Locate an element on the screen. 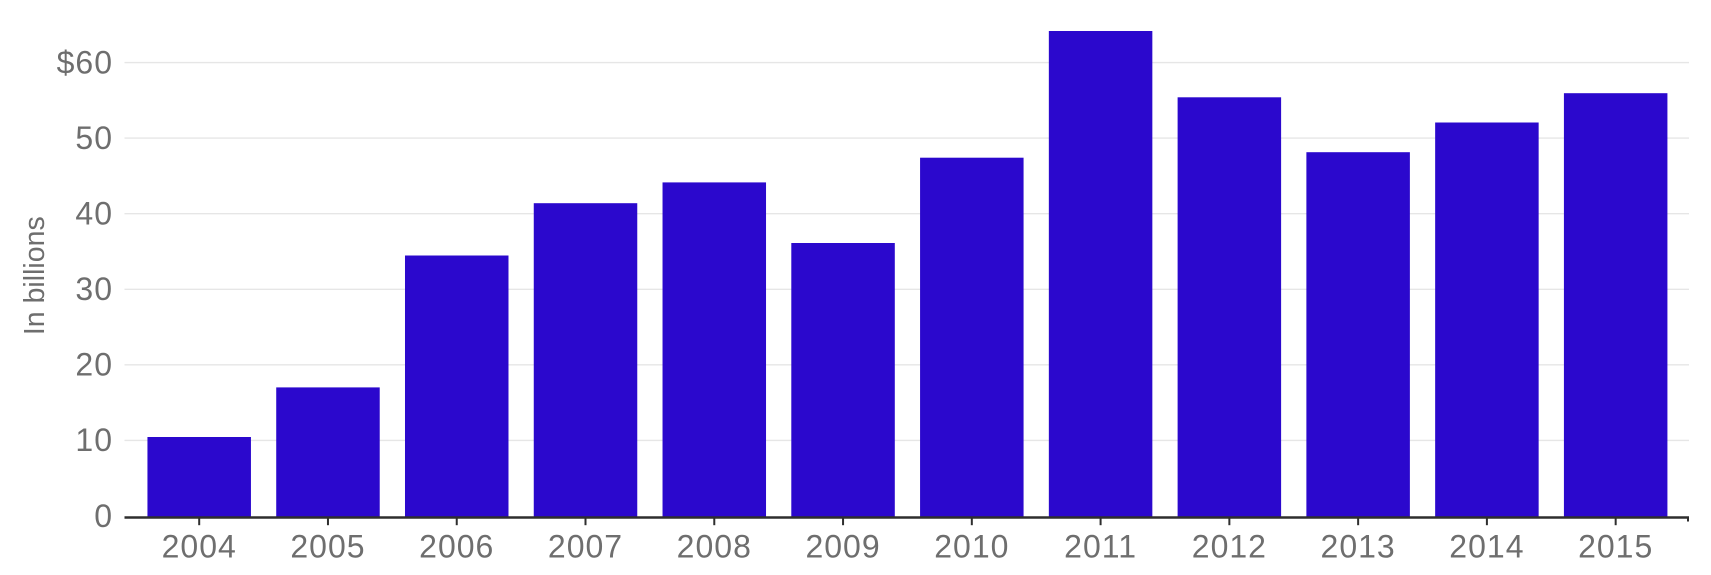 The height and width of the screenshot is (575, 1711). svg-text: 2009 is located at coordinates (842, 547).